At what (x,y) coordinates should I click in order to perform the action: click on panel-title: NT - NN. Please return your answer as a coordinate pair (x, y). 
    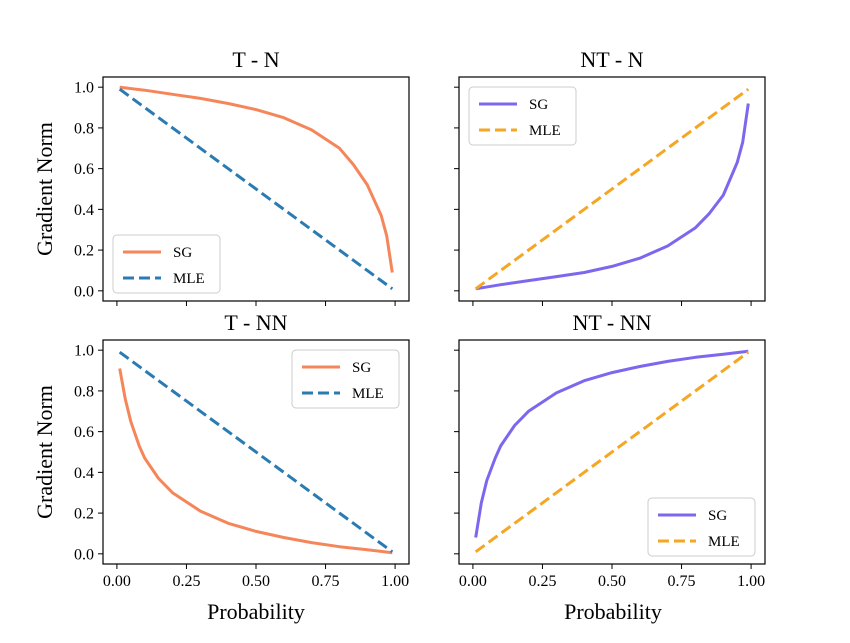
    Looking at the image, I should click on (611, 322).